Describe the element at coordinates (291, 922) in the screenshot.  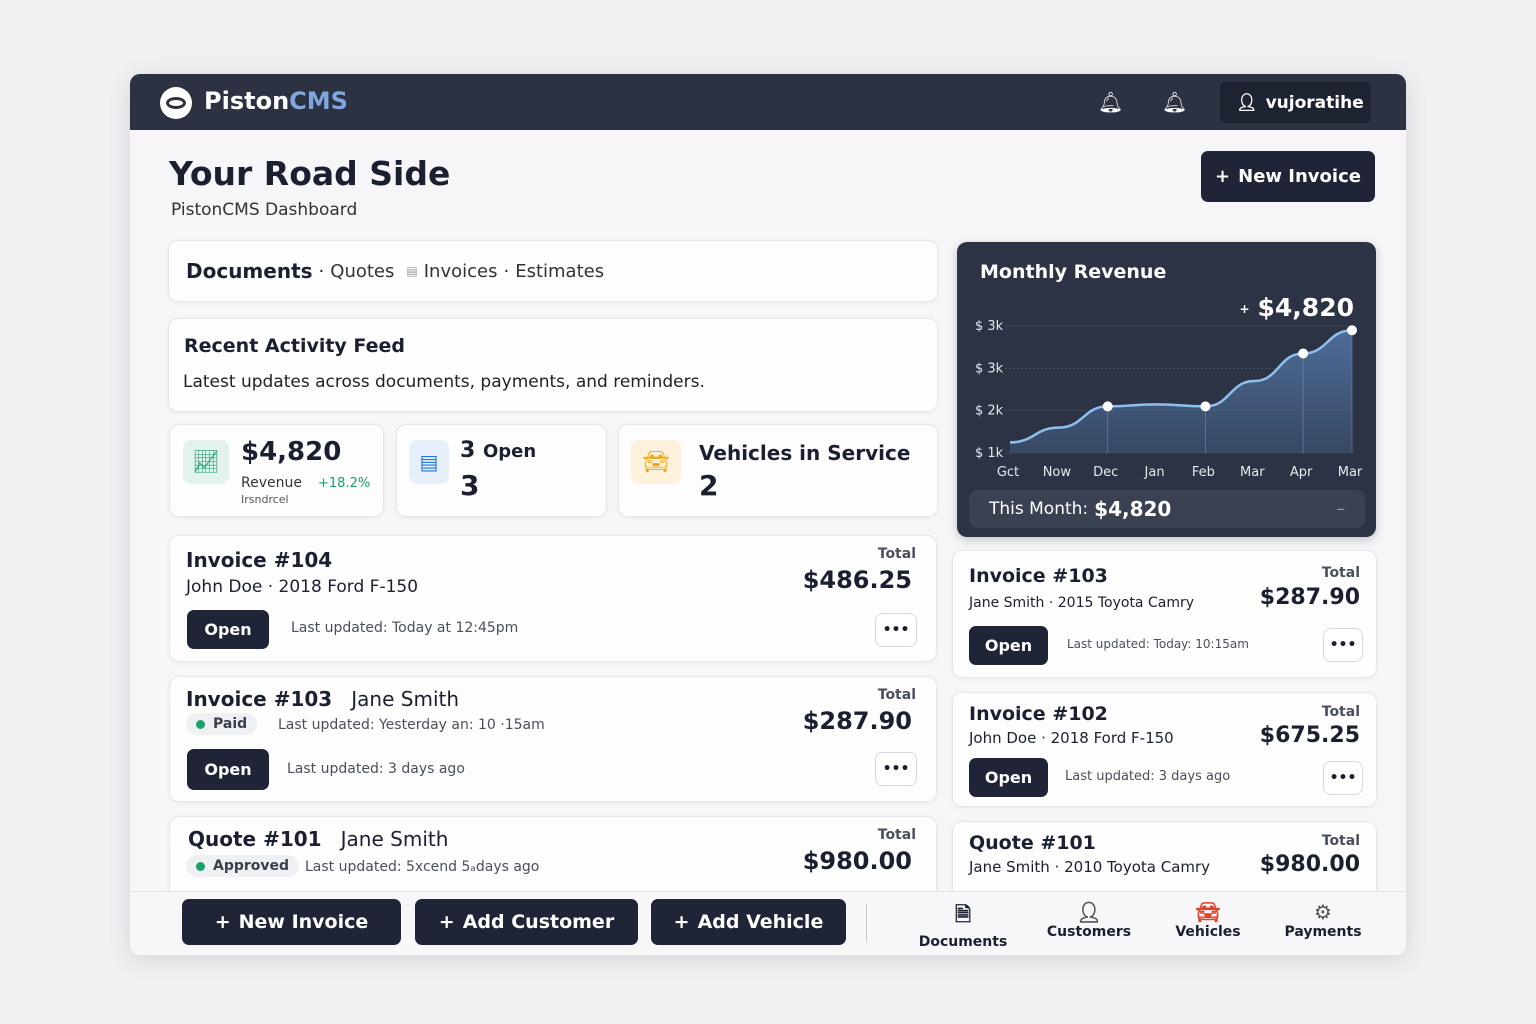
I see `new-invoice-action-button: + New Invoice` at that location.